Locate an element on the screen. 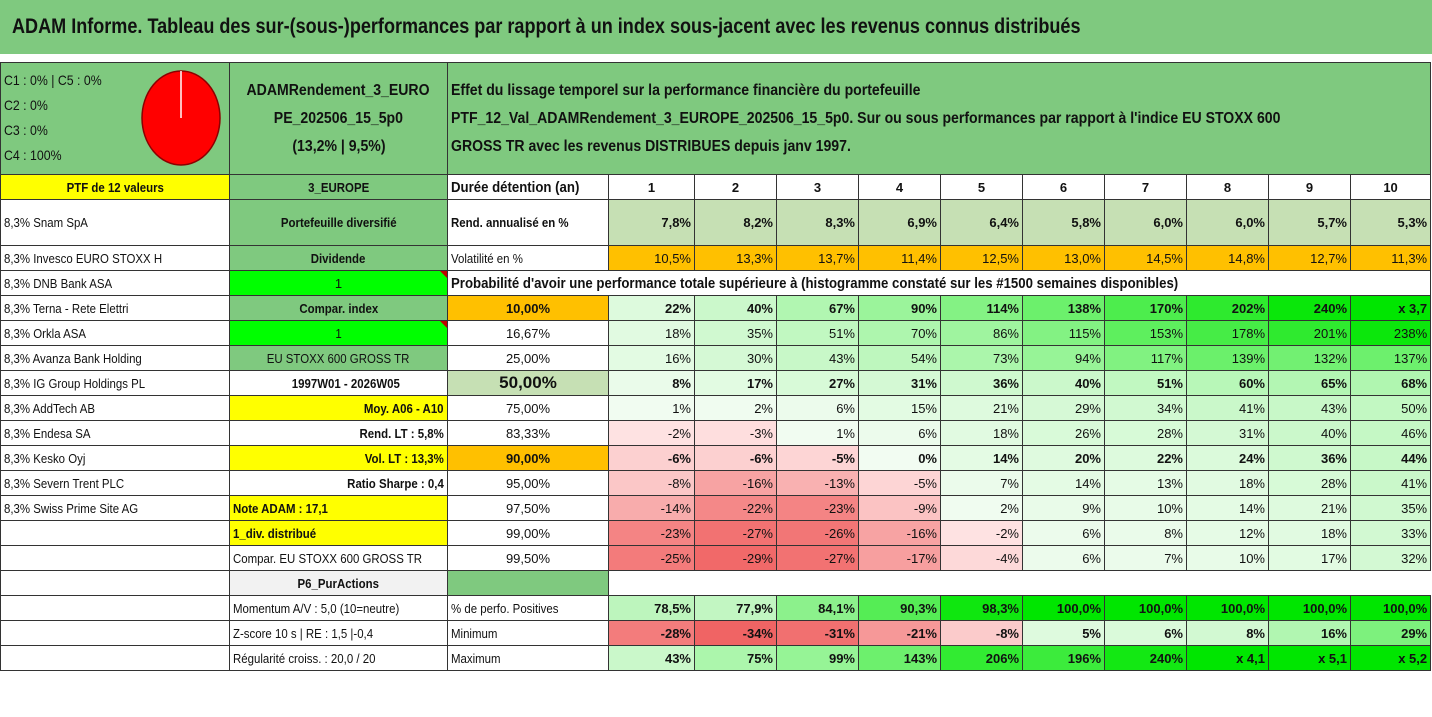 Image resolution: width=1432 pixels, height=717 pixels. prob-value: 7% is located at coordinates (981, 483).